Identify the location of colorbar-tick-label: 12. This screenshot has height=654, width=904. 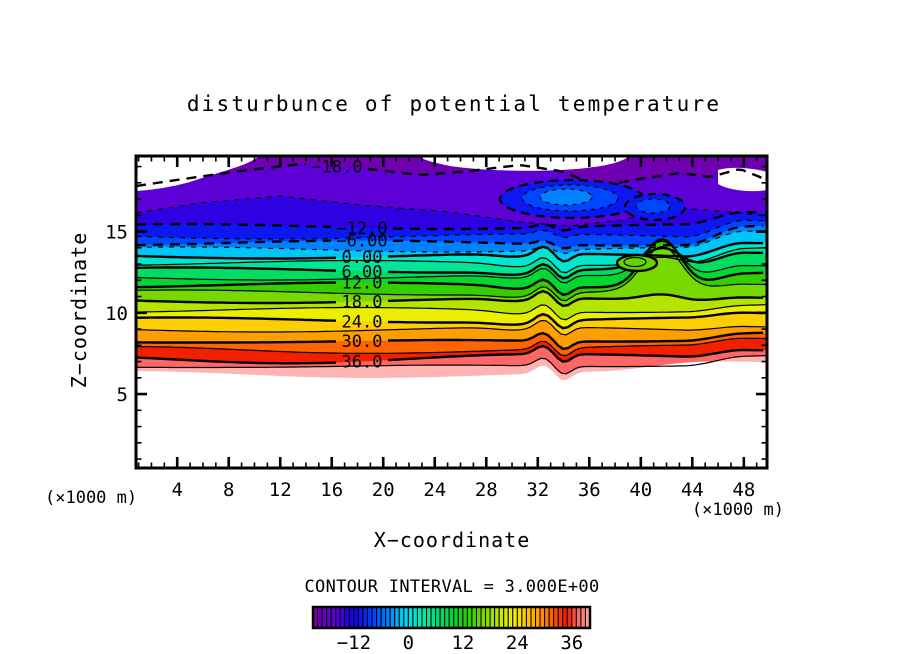
(462, 643).